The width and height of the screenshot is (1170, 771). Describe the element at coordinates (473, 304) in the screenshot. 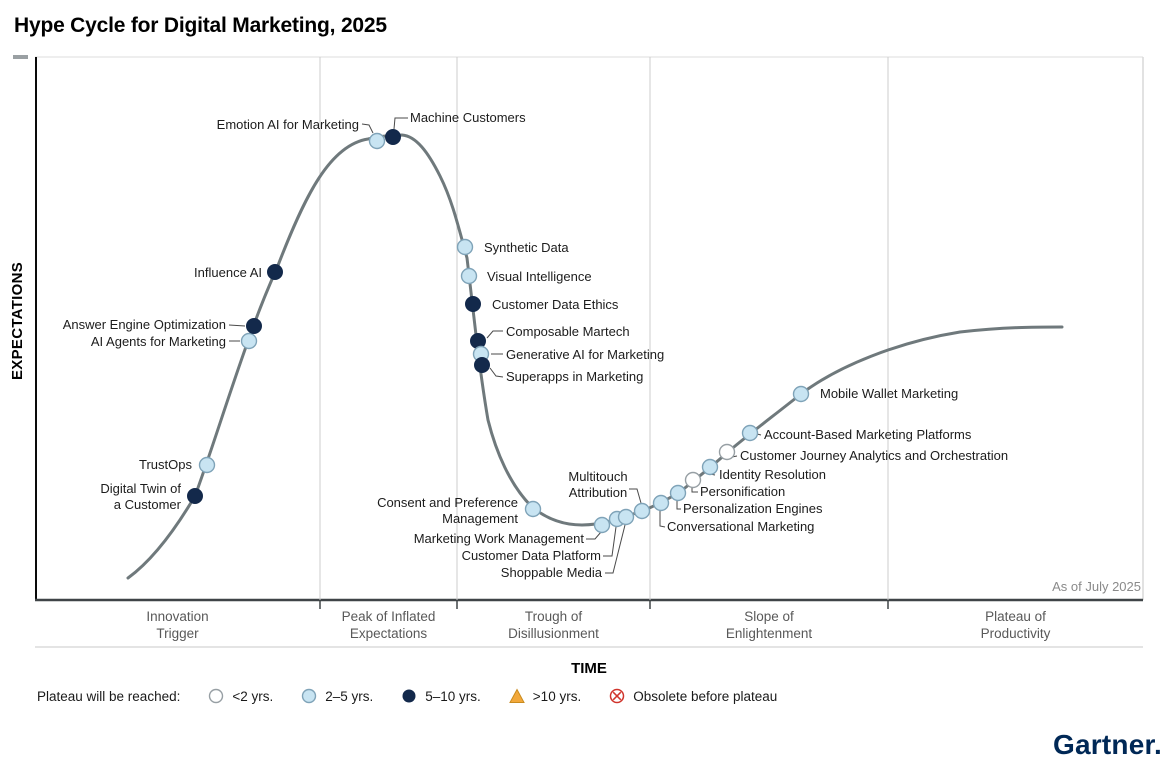

I see `point-dot-customer-data-ethics` at that location.